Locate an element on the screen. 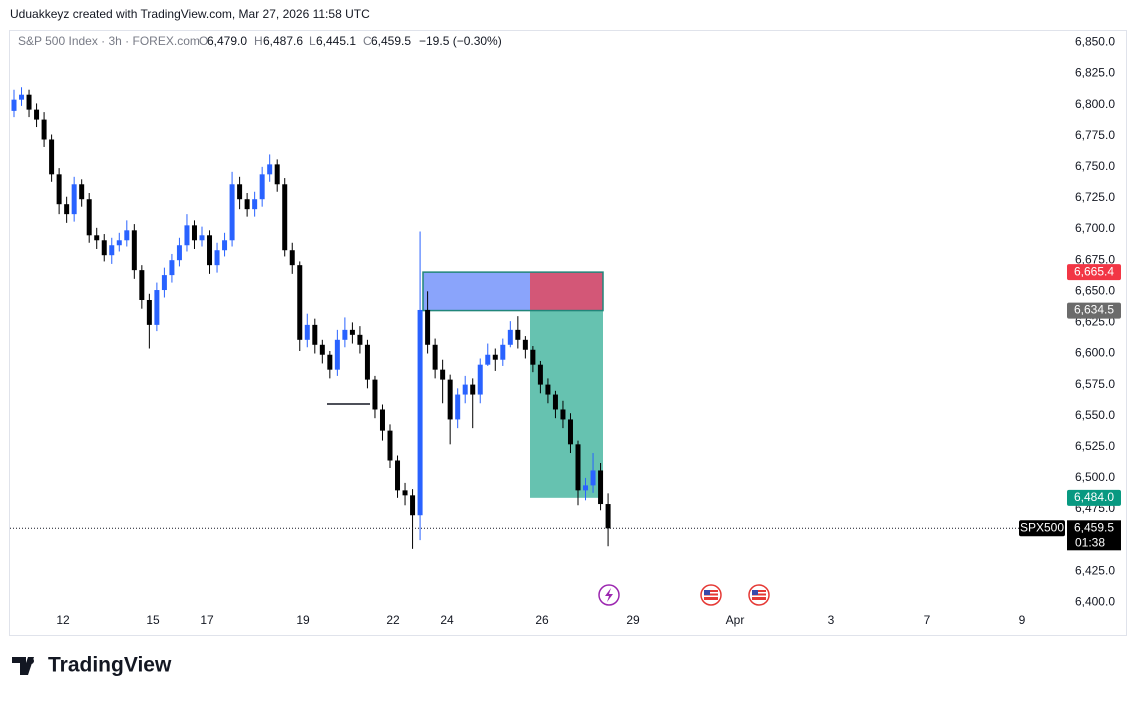 The width and height of the screenshot is (1136, 701). price-label: 6,459.5 is located at coordinates (1094, 527).